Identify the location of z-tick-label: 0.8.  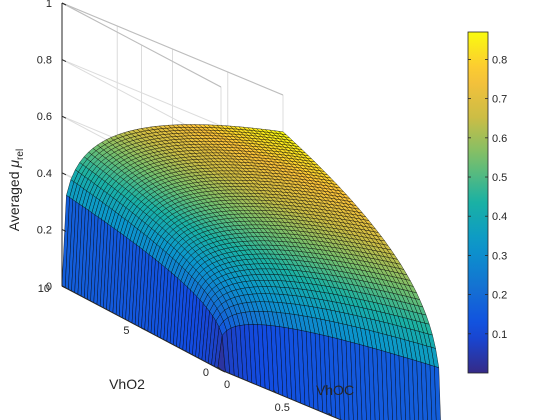
(44, 61).